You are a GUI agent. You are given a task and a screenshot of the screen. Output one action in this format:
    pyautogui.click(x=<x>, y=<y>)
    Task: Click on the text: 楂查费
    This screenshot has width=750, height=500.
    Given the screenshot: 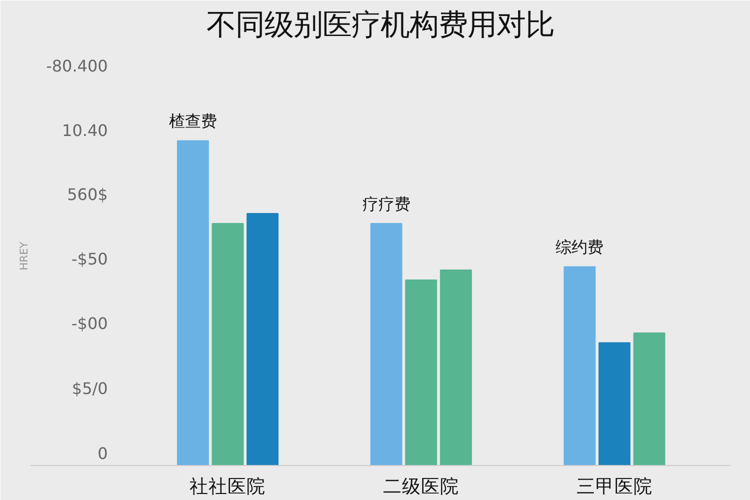 What is the action you would take?
    pyautogui.click(x=192, y=121)
    